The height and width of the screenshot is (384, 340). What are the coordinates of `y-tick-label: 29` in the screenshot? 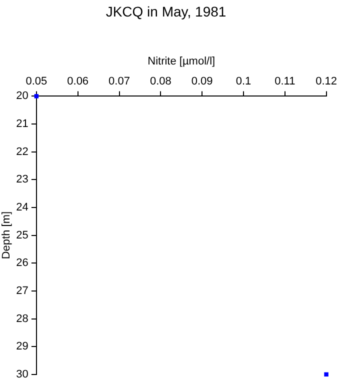 It's located at (22, 346).